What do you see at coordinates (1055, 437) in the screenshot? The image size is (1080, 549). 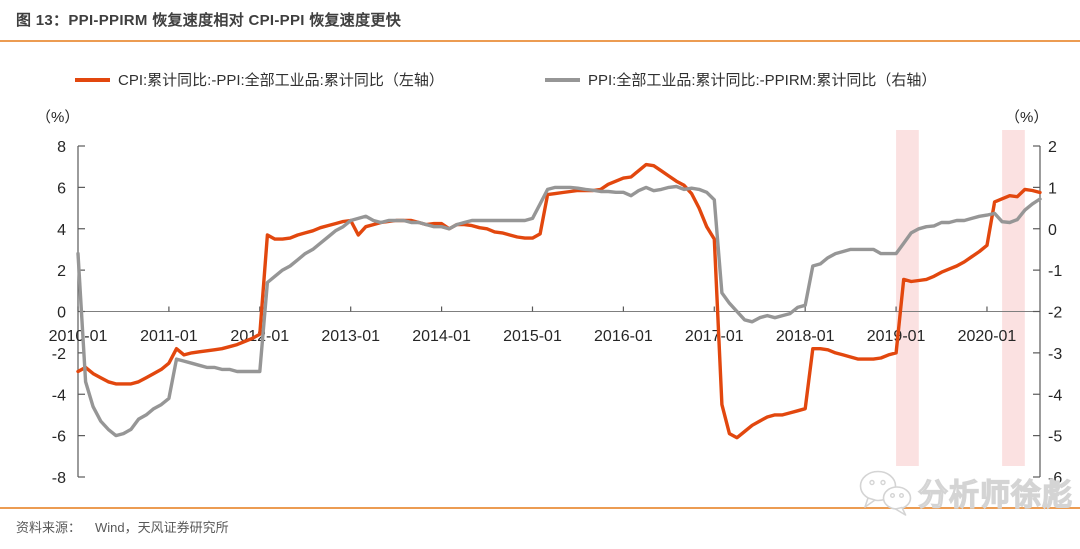 I see `right-axis-tick-label: -5` at bounding box center [1055, 437].